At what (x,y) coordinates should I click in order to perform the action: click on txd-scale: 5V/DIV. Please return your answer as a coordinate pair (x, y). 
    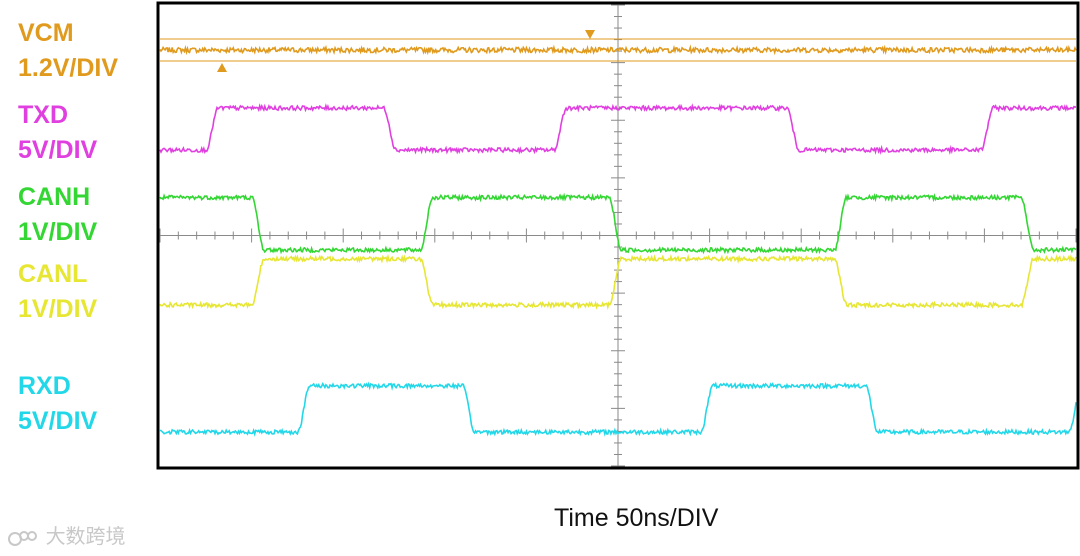
    Looking at the image, I should click on (58, 150).